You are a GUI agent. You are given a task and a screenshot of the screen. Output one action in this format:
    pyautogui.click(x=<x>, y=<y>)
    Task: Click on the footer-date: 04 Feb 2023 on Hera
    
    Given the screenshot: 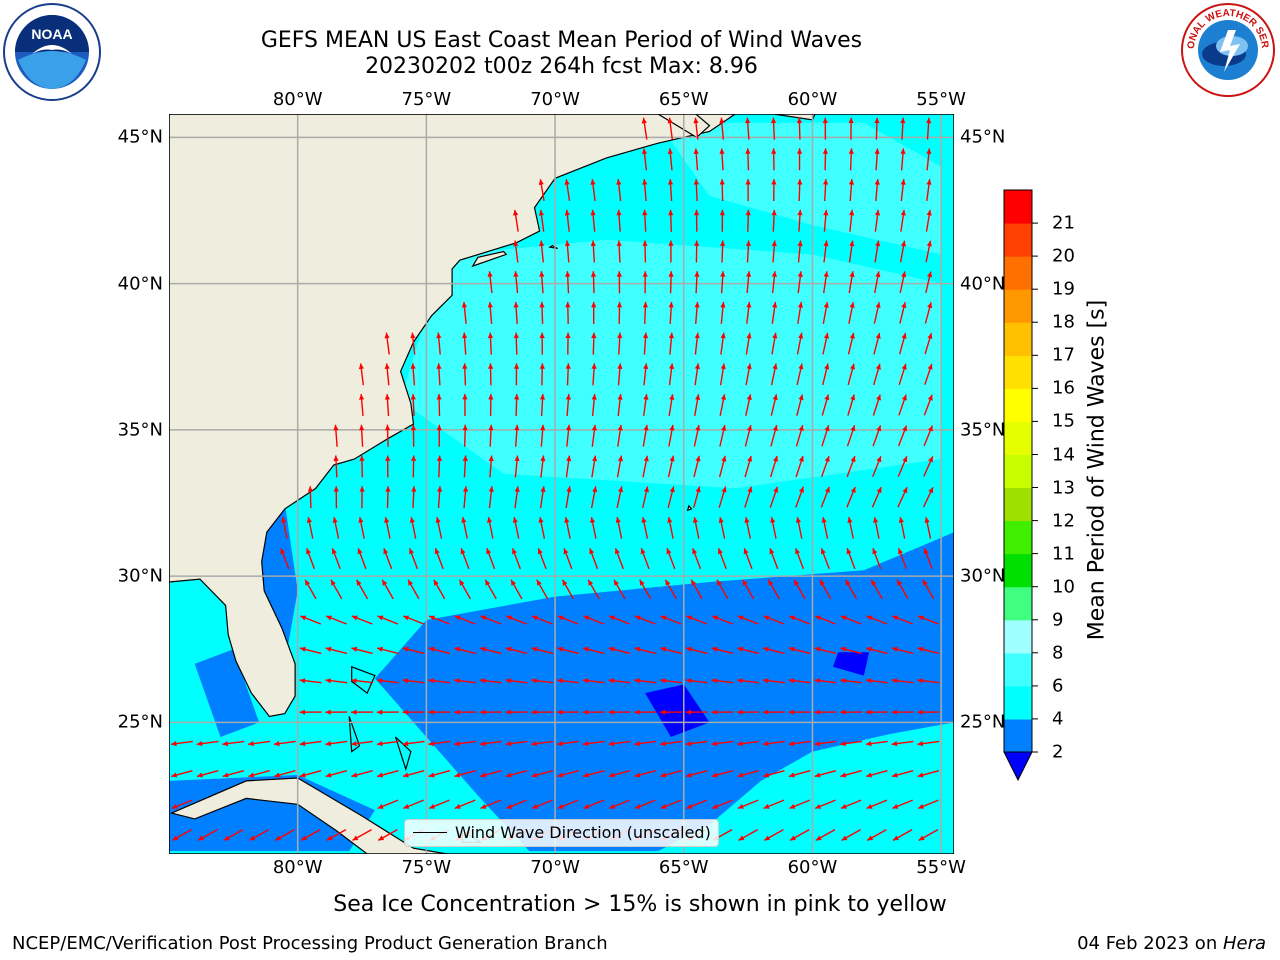 What is the action you would take?
    pyautogui.click(x=1171, y=943)
    